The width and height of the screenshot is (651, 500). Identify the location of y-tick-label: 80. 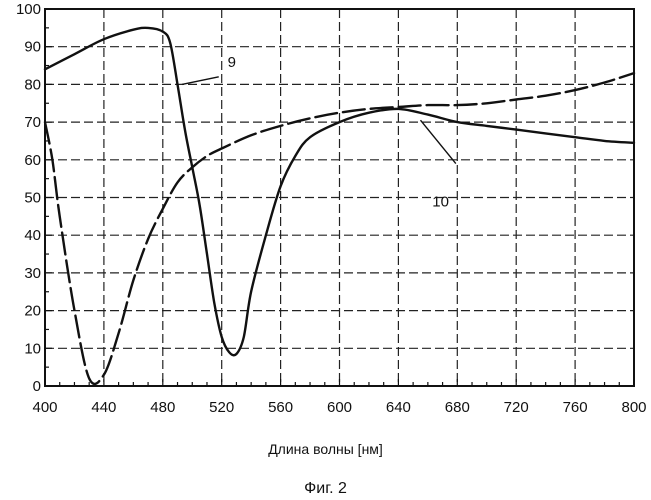
(32, 84).